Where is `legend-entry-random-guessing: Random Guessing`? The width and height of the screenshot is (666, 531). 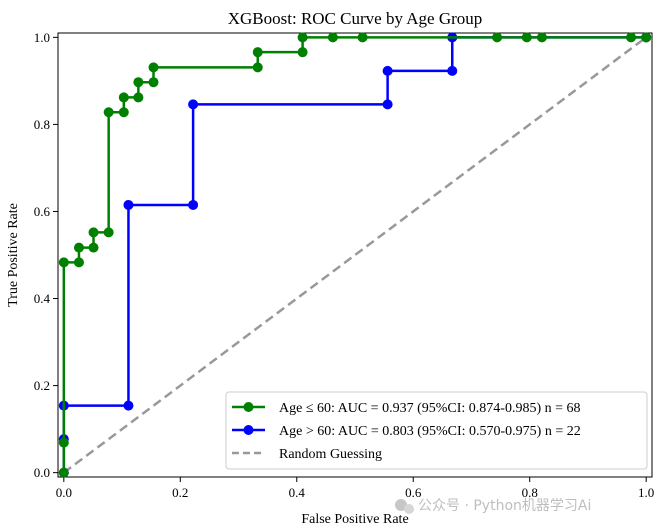
legend-entry-random-guessing: Random Guessing is located at coordinates (307, 454).